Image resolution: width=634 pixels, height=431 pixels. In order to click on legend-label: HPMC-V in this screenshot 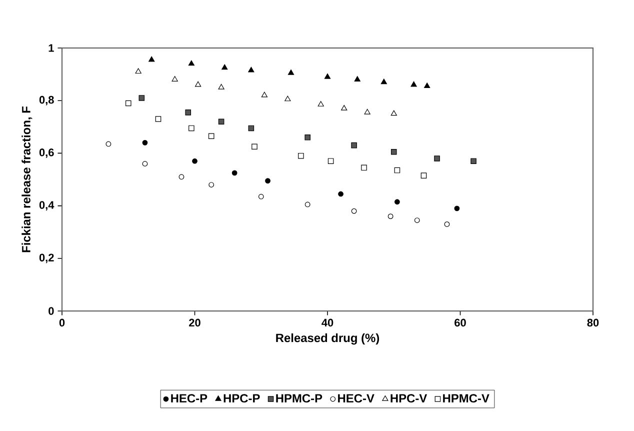, I will do `click(466, 398)`.